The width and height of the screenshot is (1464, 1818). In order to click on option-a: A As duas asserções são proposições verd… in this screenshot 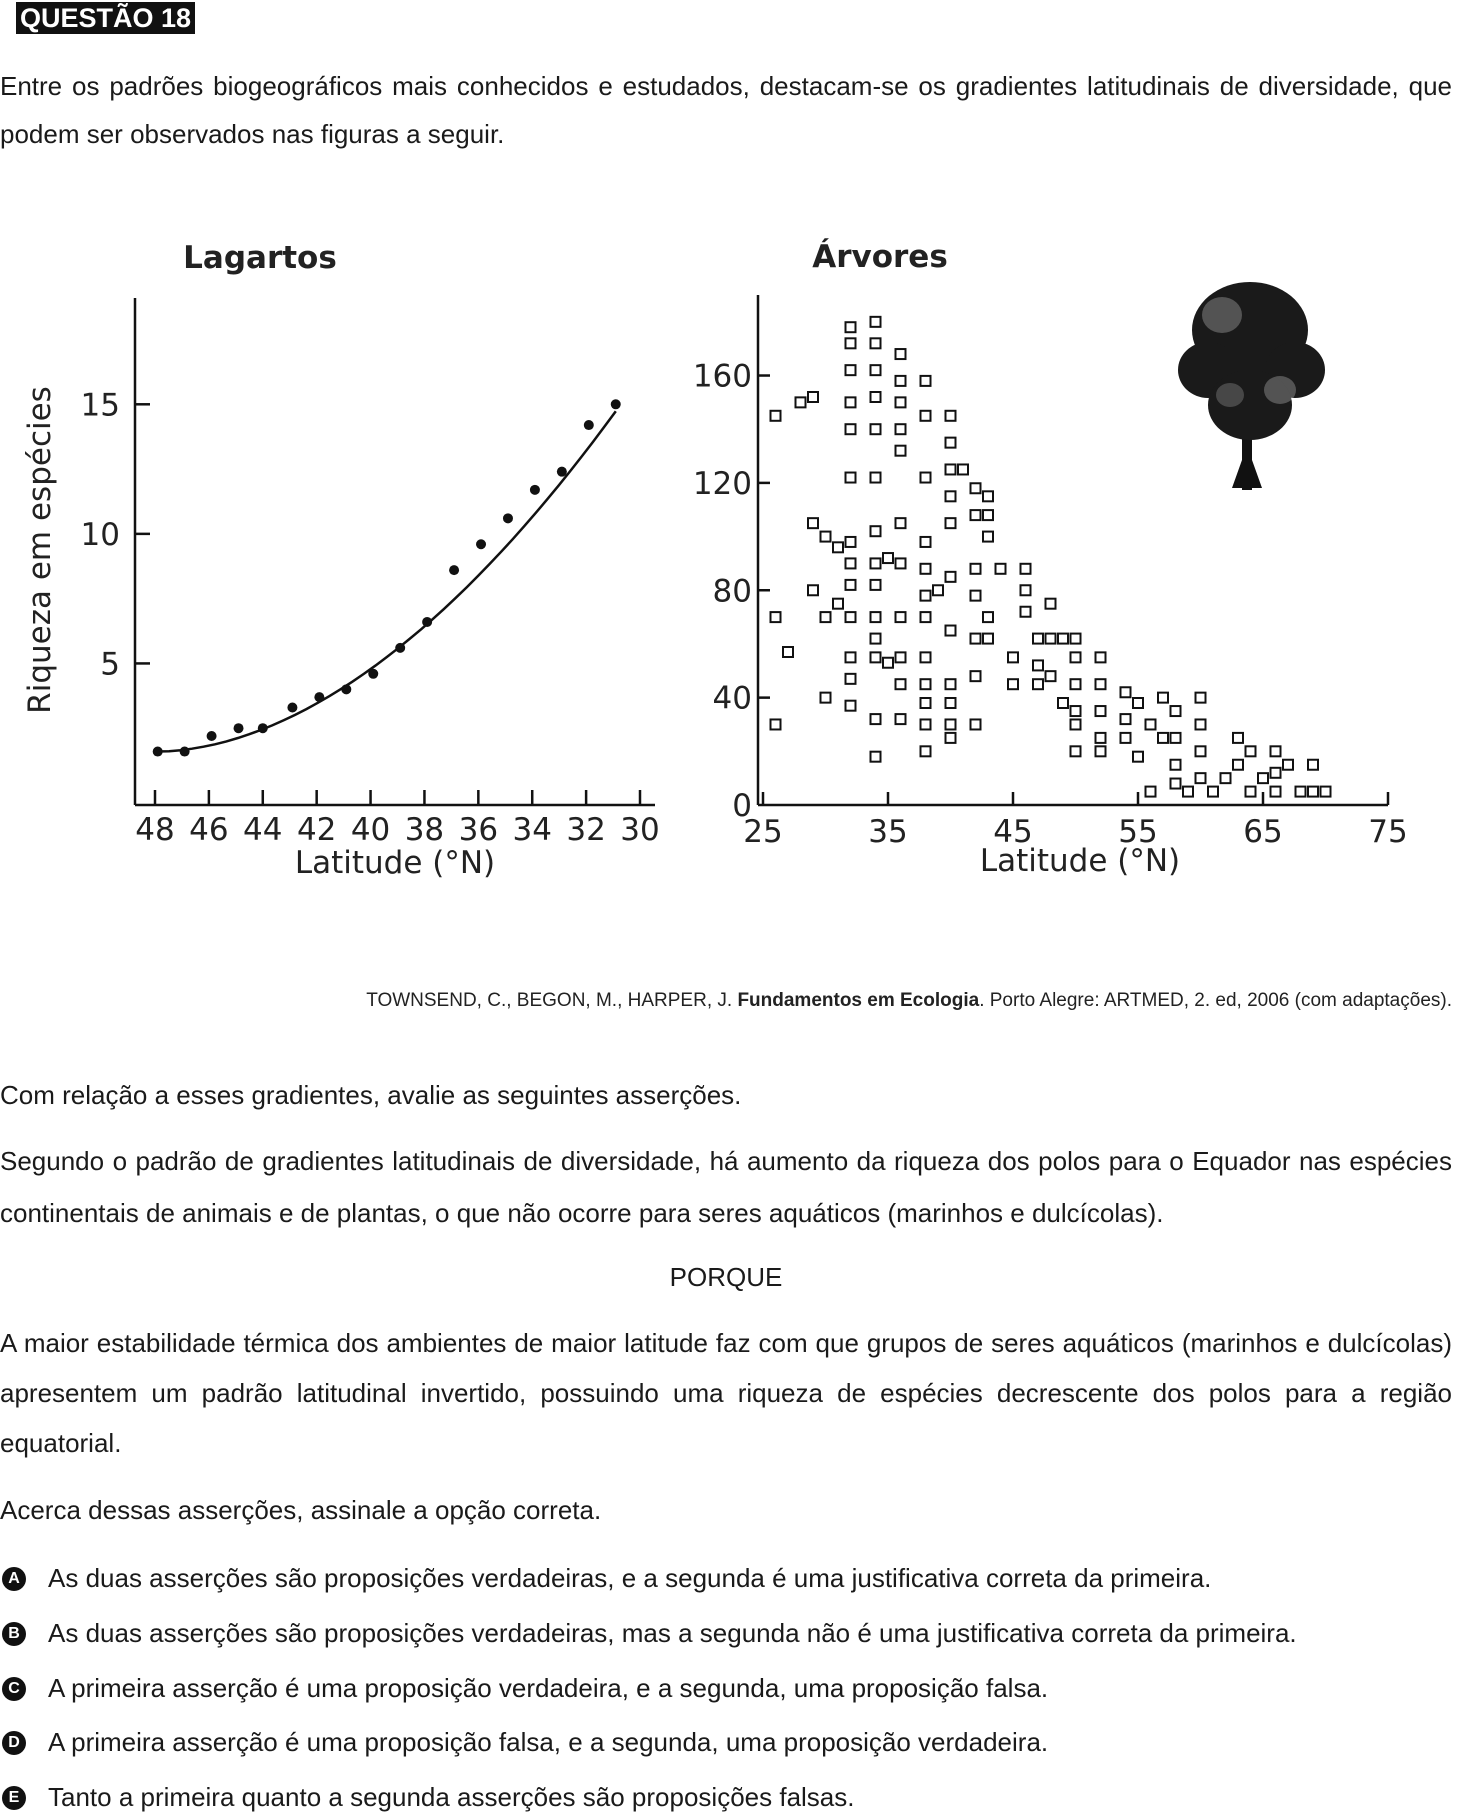, I will do `click(606, 1578)`.